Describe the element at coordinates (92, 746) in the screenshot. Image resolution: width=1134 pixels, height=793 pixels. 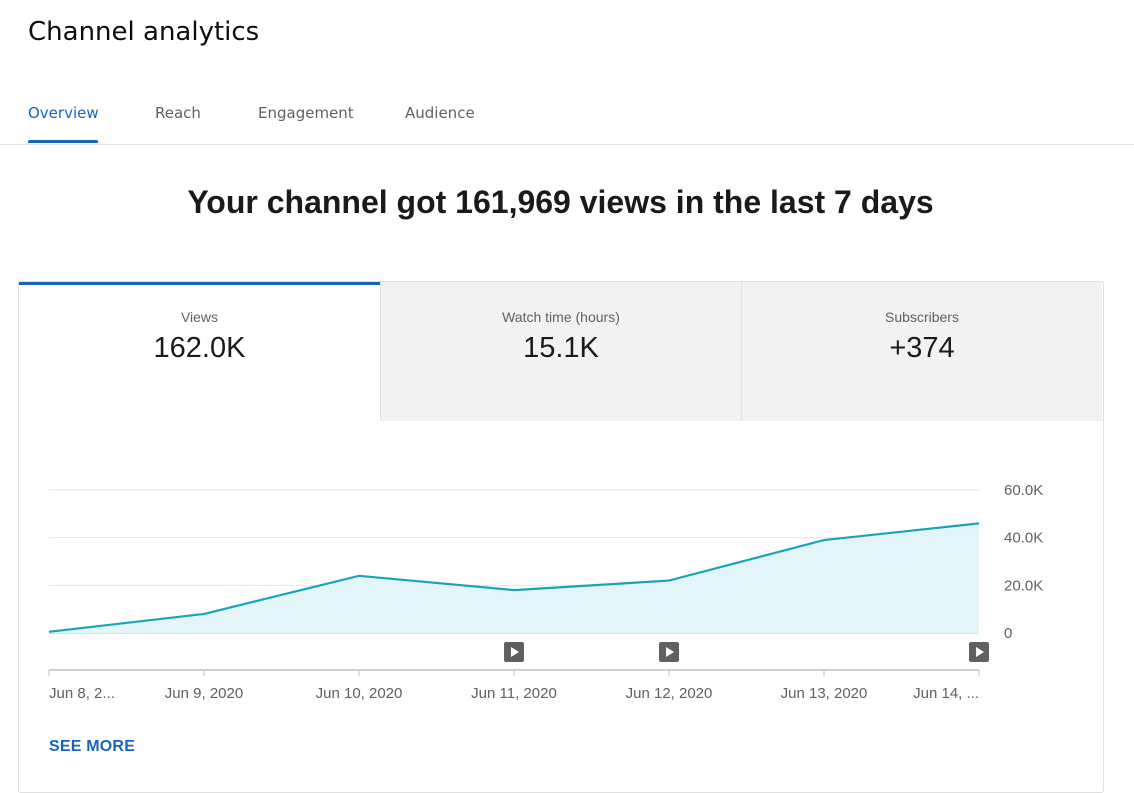
I see `see-more-link: SEE MORE` at that location.